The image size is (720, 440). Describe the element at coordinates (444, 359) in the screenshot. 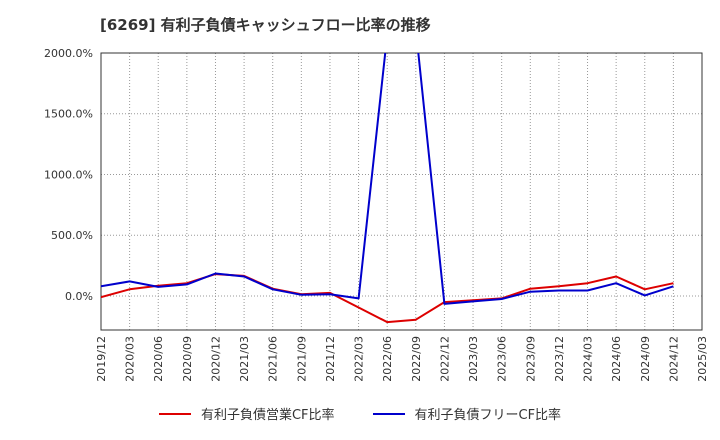

I see `x-tick-label: 2022/12` at that location.